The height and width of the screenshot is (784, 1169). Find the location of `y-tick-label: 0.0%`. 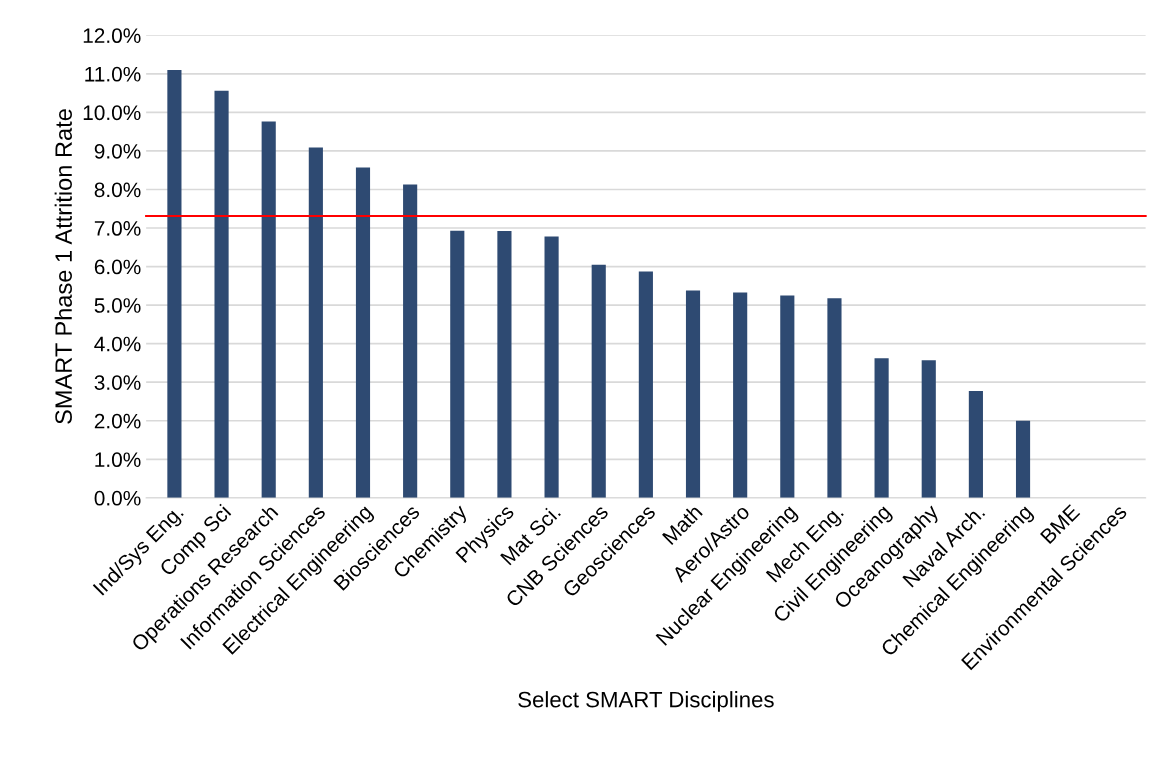

y-tick-label: 0.0% is located at coordinates (117, 498).